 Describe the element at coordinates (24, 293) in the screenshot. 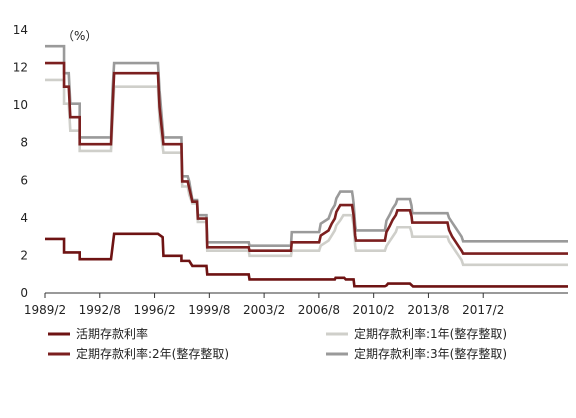

I see `y-tick-label: 0` at that location.